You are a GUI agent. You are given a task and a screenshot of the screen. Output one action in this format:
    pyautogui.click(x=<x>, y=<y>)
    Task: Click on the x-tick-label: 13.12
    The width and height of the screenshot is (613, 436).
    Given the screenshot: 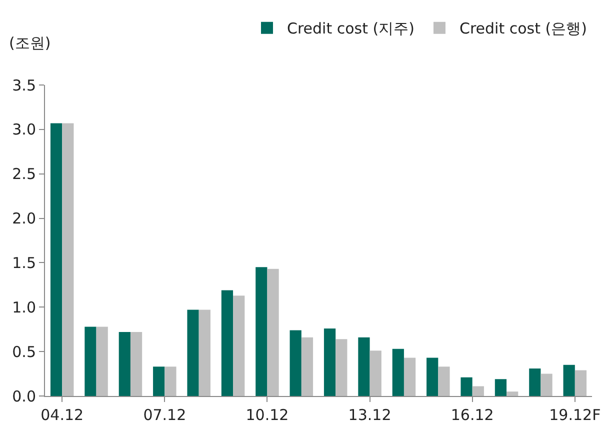 What is the action you would take?
    pyautogui.click(x=370, y=415)
    